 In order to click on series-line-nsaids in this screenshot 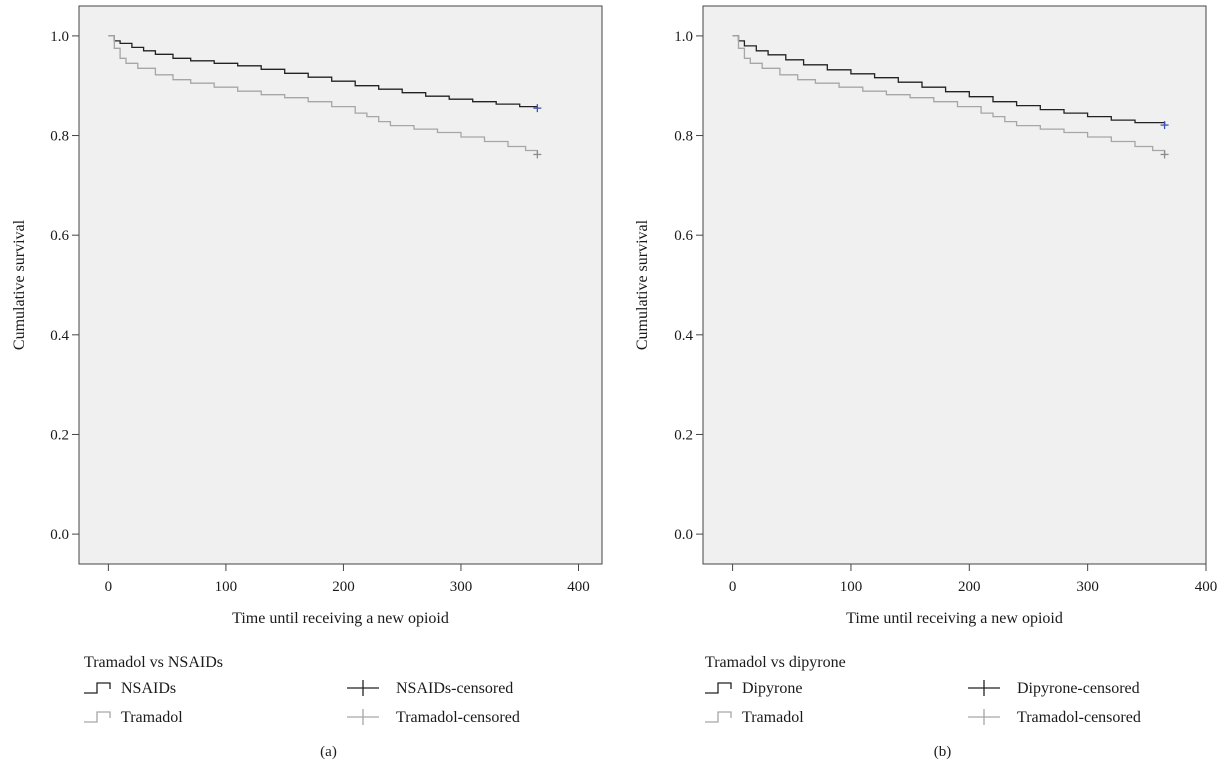, I will do `click(323, 72)`.